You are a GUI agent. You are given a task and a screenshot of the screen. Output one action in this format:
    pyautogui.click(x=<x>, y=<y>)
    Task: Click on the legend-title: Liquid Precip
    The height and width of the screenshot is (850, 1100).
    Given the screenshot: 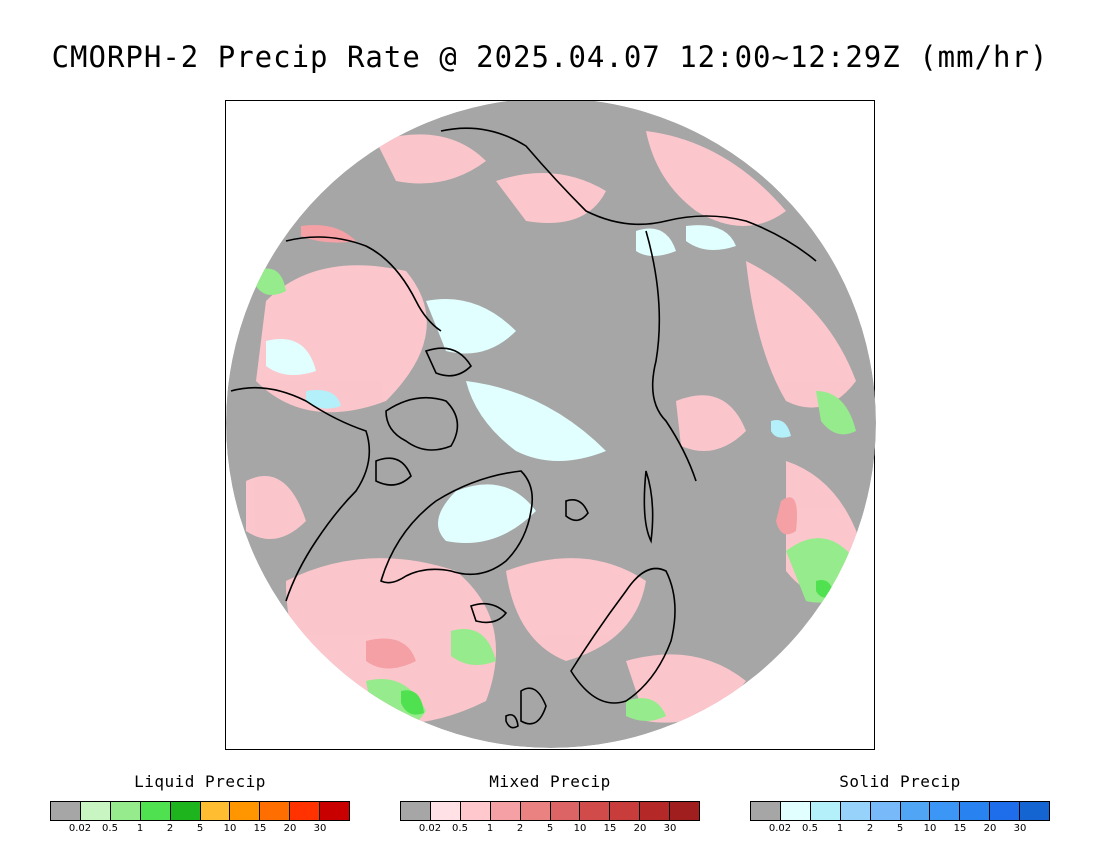 What is the action you would take?
    pyautogui.click(x=200, y=781)
    